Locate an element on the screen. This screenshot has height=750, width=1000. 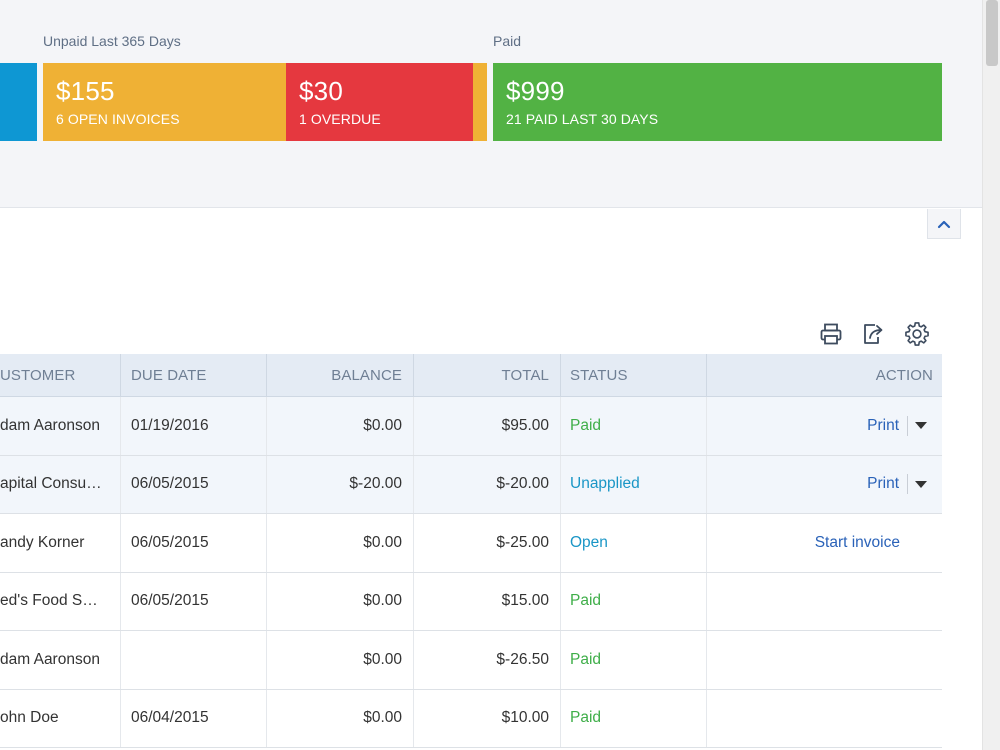
paid-bar: $999 21 PAID LAST 30 DAYS is located at coordinates (717, 102).